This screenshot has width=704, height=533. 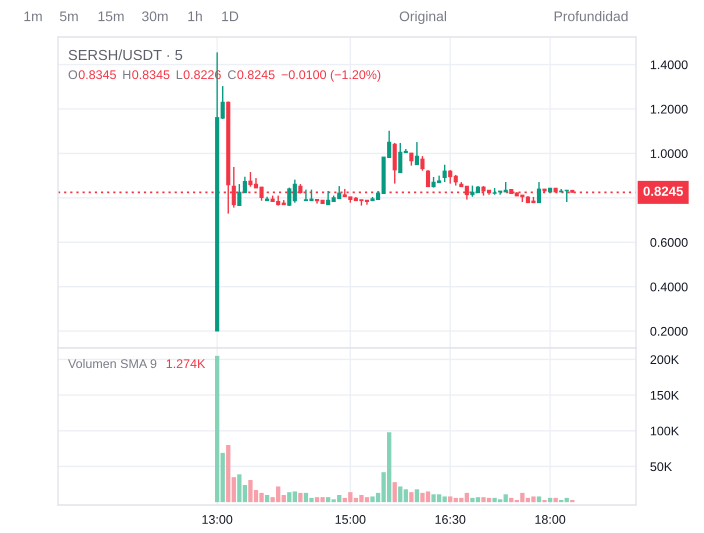 I want to click on text: Volumen SMA 9, so click(x=112, y=363).